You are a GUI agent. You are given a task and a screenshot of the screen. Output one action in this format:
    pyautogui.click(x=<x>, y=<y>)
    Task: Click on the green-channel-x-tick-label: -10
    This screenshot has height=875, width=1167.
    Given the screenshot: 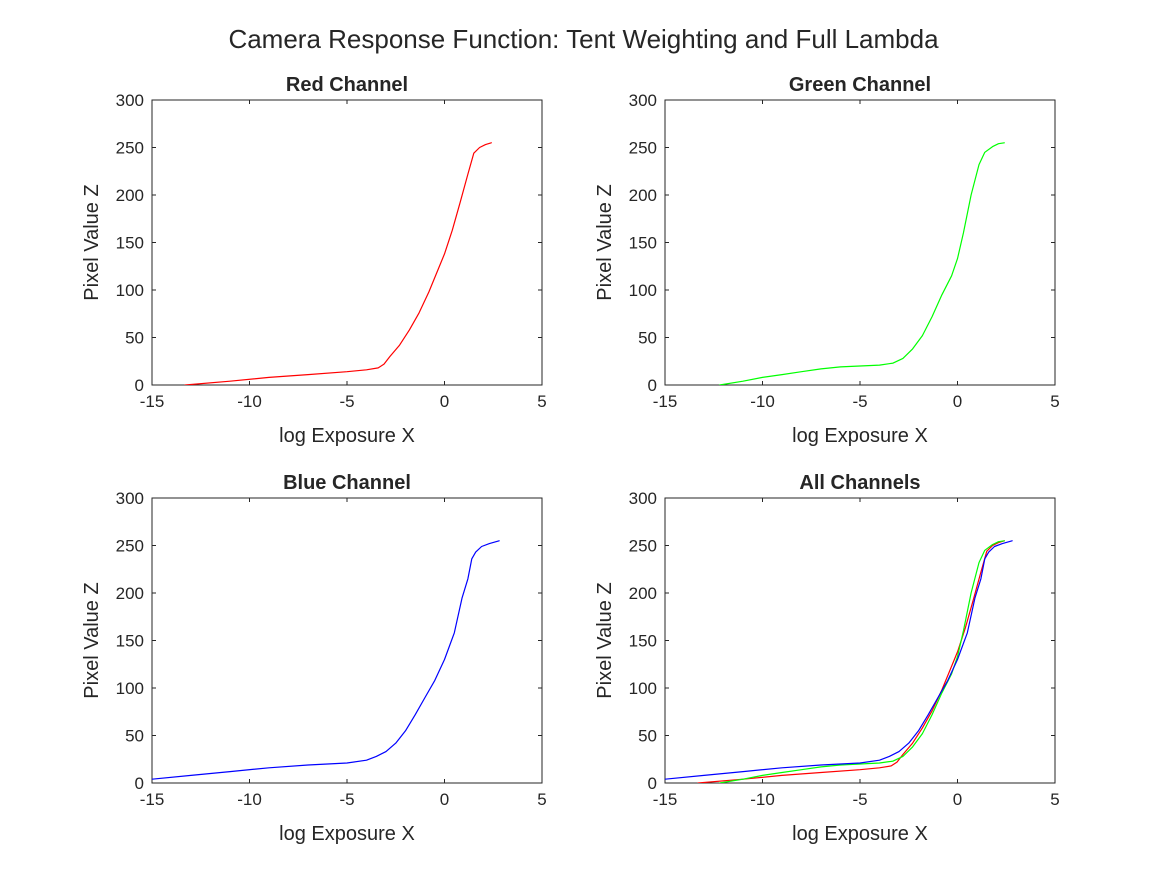 What is the action you would take?
    pyautogui.click(x=762, y=401)
    